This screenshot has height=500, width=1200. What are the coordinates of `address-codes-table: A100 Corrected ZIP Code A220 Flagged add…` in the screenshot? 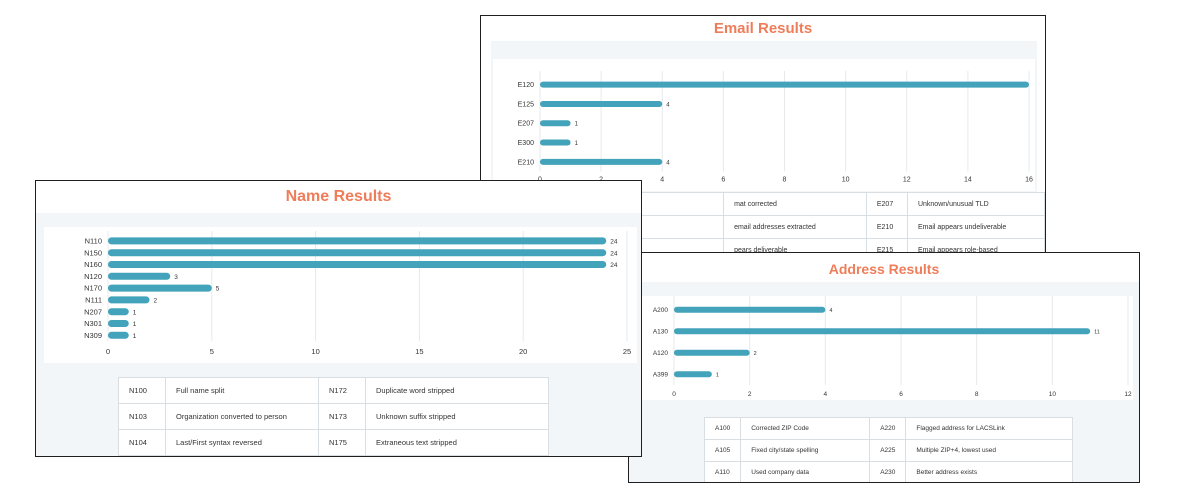 It's located at (888, 449).